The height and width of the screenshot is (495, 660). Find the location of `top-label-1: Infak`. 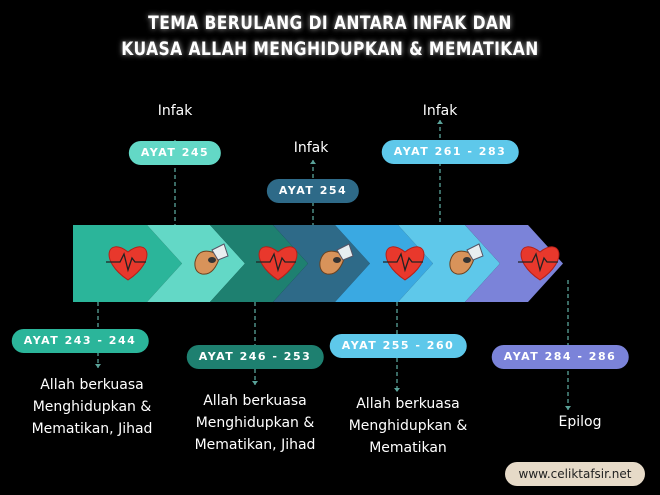

top-label-1: Infak is located at coordinates (175, 111).